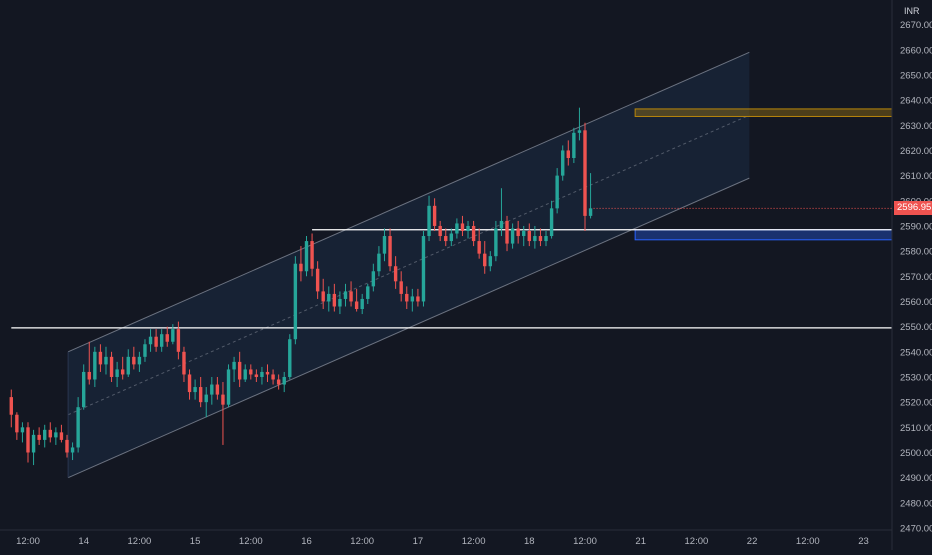  Describe the element at coordinates (916, 327) in the screenshot. I see `price-tick-label: 2550.00` at that location.